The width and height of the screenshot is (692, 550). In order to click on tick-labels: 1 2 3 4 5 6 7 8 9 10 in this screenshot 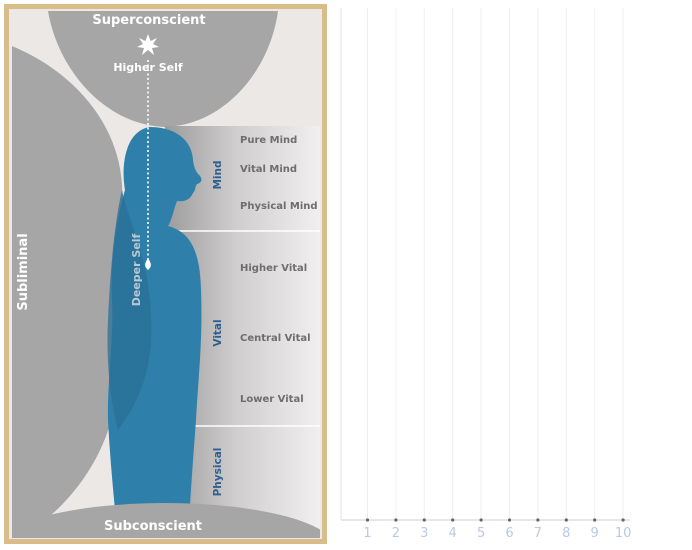, I will do `click(497, 533)`.